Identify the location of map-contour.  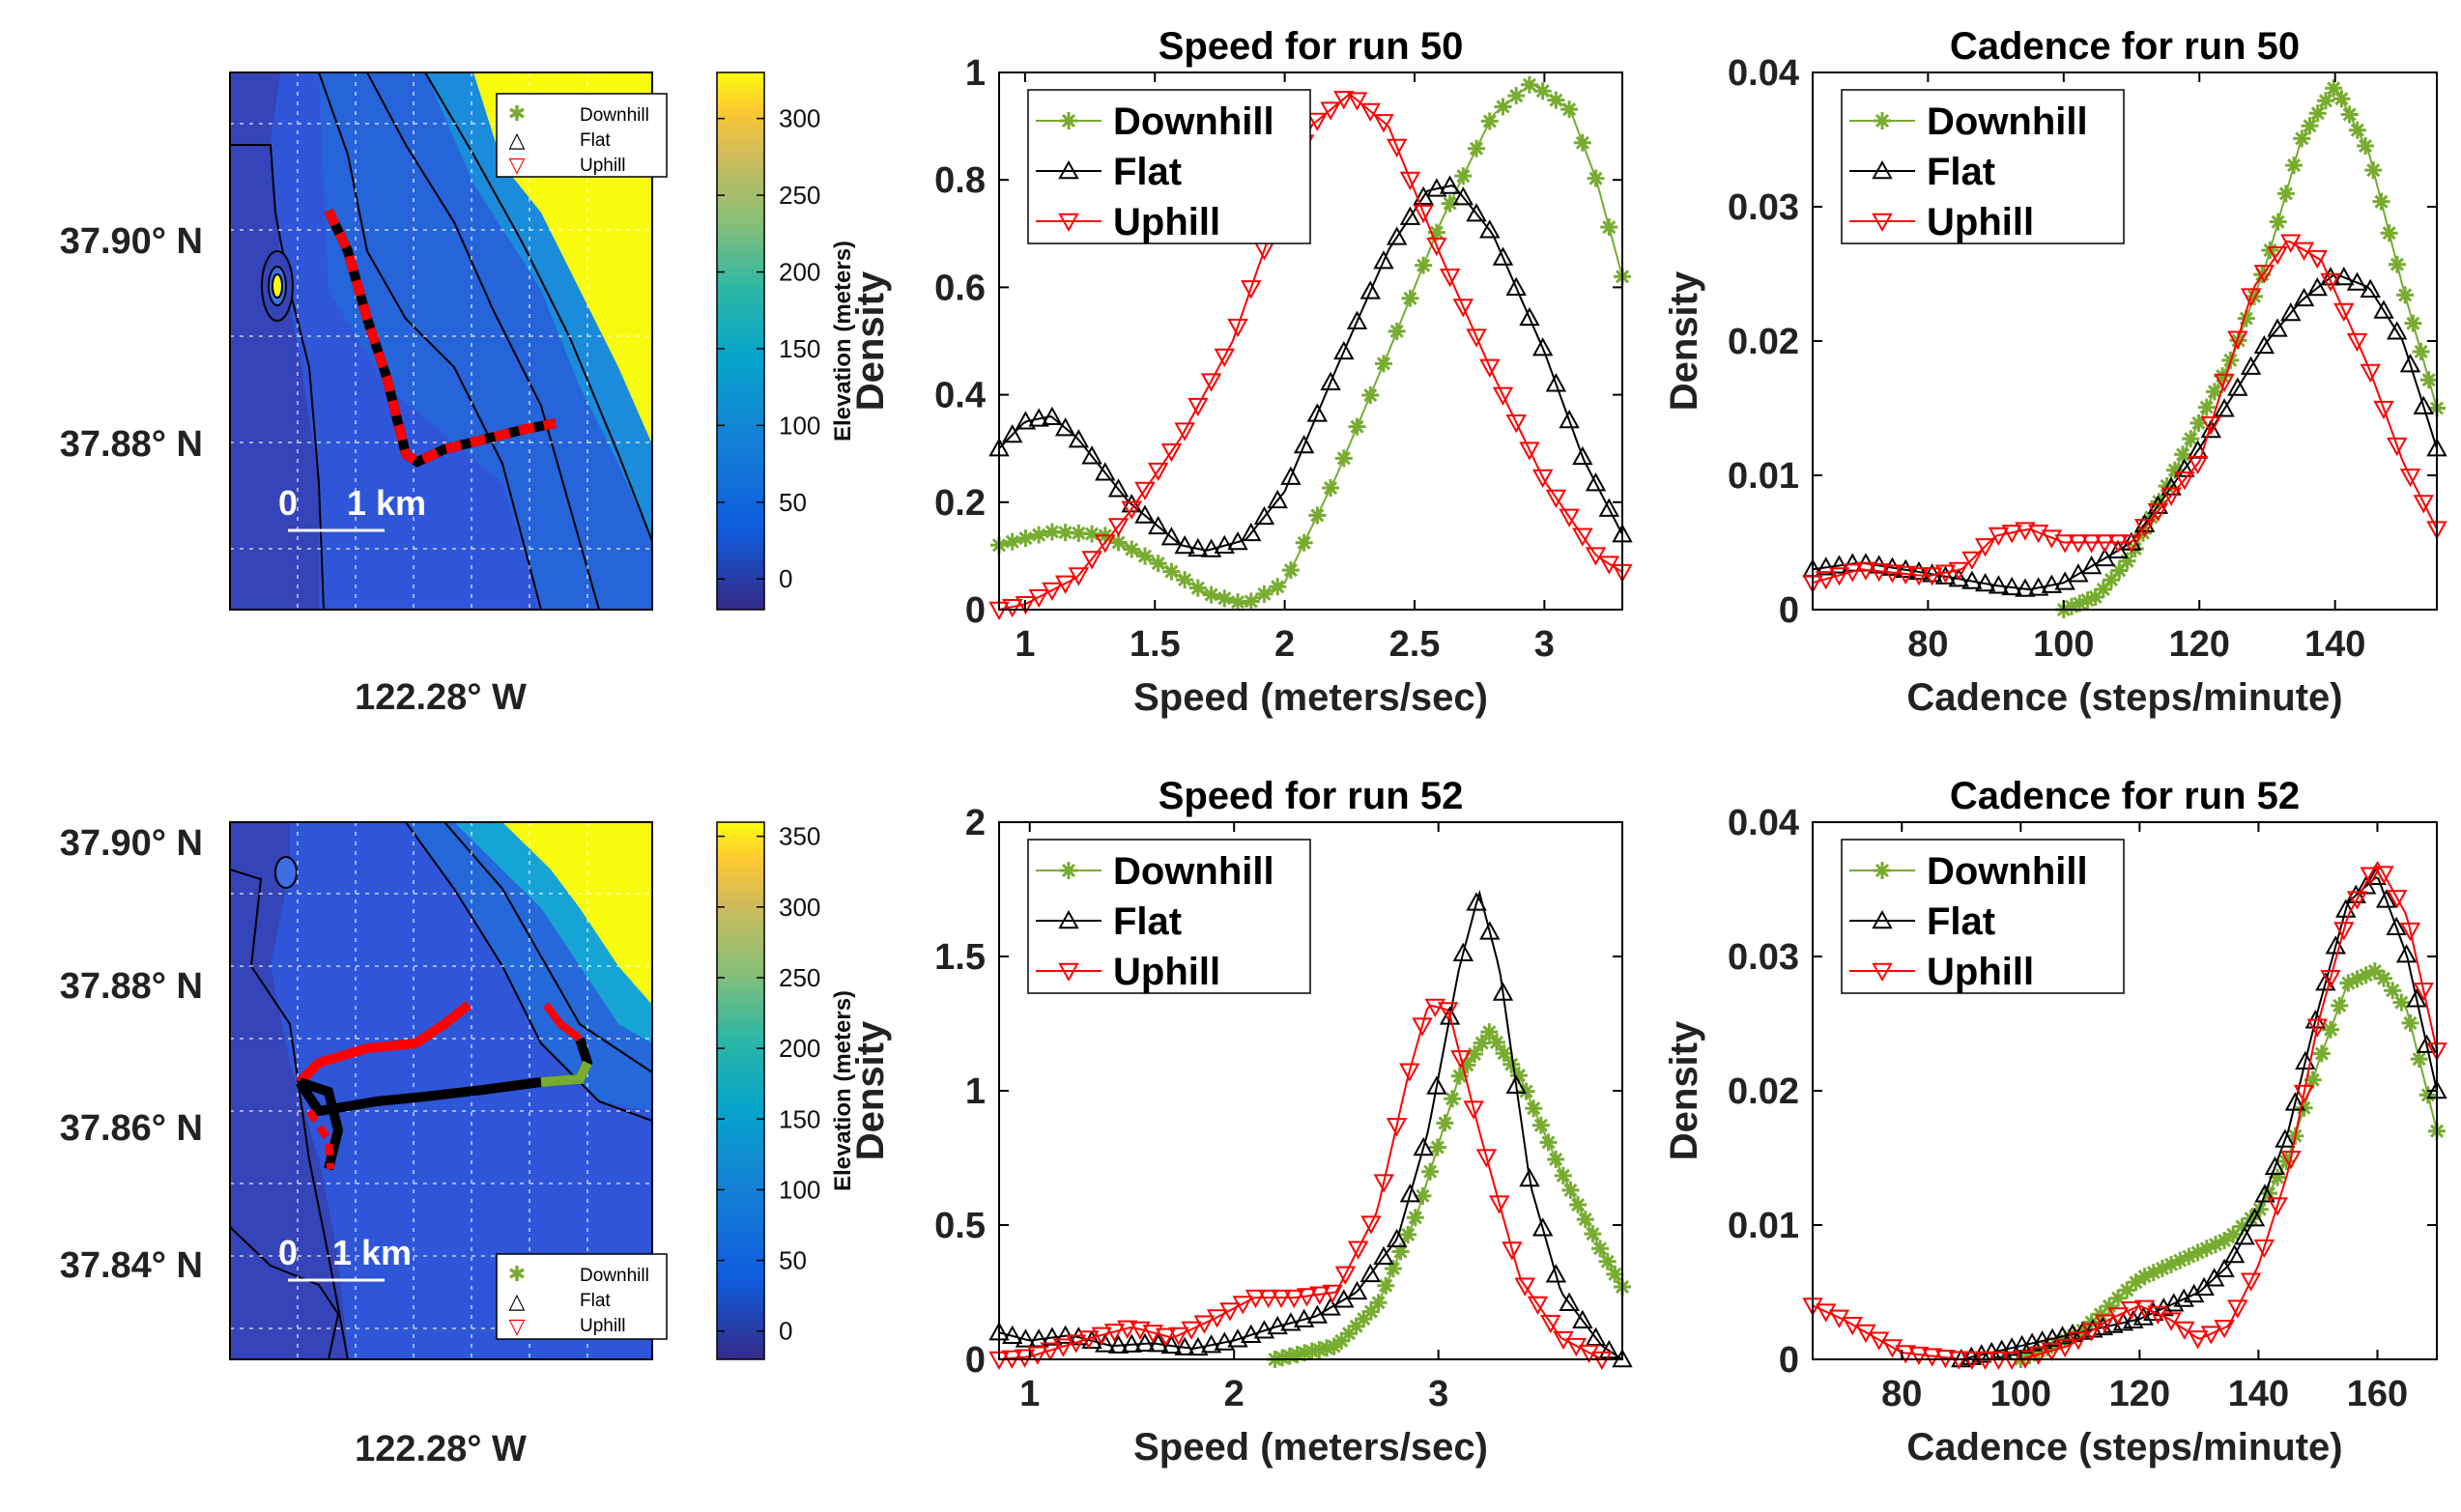
(430, 341).